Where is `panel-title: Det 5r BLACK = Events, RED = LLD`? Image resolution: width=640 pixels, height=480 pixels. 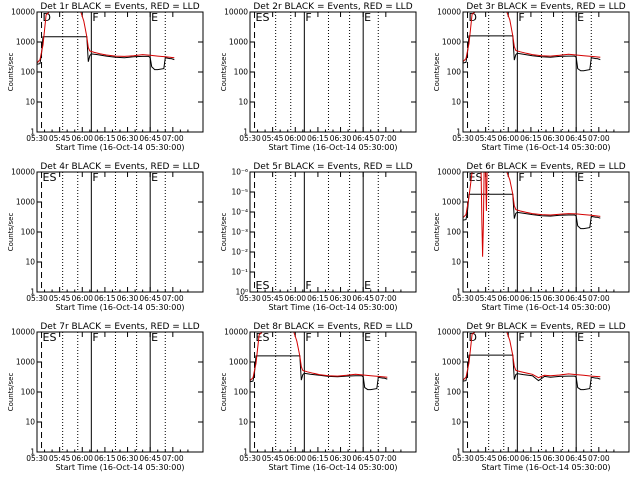 panel-title: Det 5r BLACK = Events, RED = LLD is located at coordinates (332, 167).